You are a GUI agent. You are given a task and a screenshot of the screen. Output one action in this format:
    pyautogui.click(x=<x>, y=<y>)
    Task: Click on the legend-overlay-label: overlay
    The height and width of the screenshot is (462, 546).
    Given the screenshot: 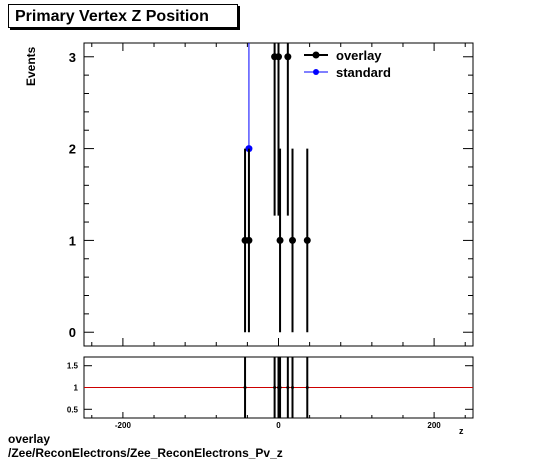 What is the action you would take?
    pyautogui.click(x=359, y=55)
    